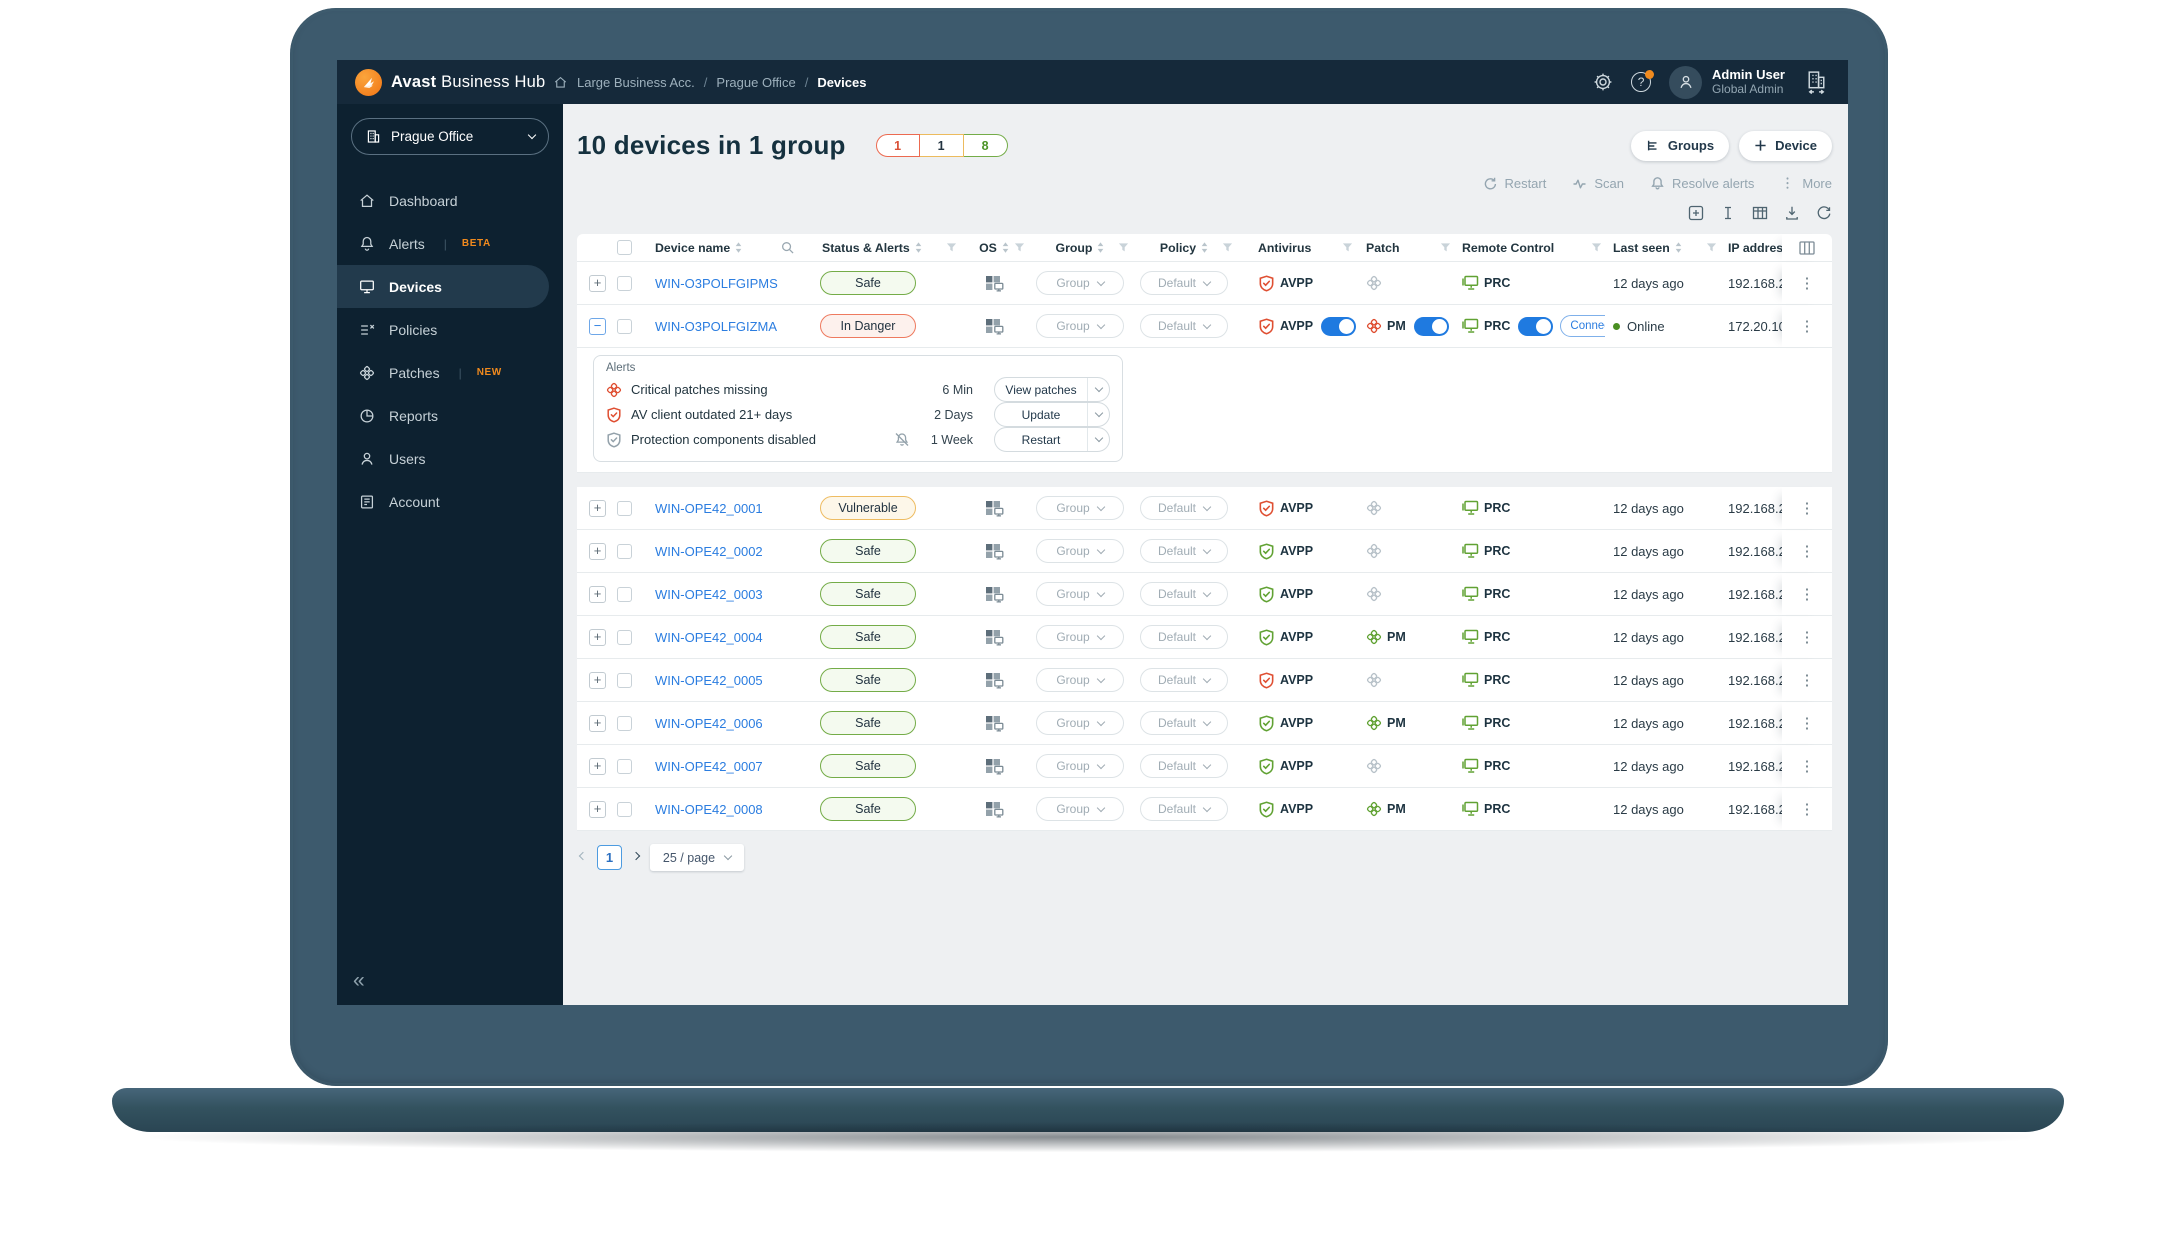 The height and width of the screenshot is (1246, 2176). I want to click on connect-button: Connect, so click(1582, 326).